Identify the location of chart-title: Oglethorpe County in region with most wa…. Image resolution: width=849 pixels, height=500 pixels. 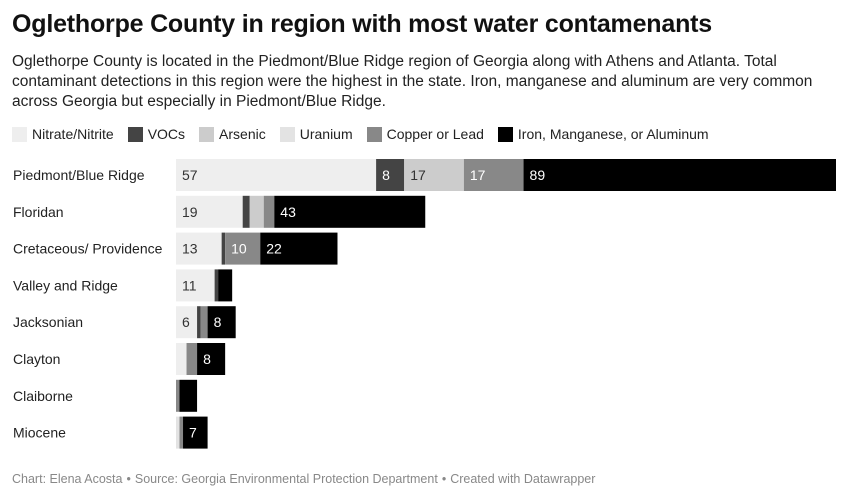
(362, 24).